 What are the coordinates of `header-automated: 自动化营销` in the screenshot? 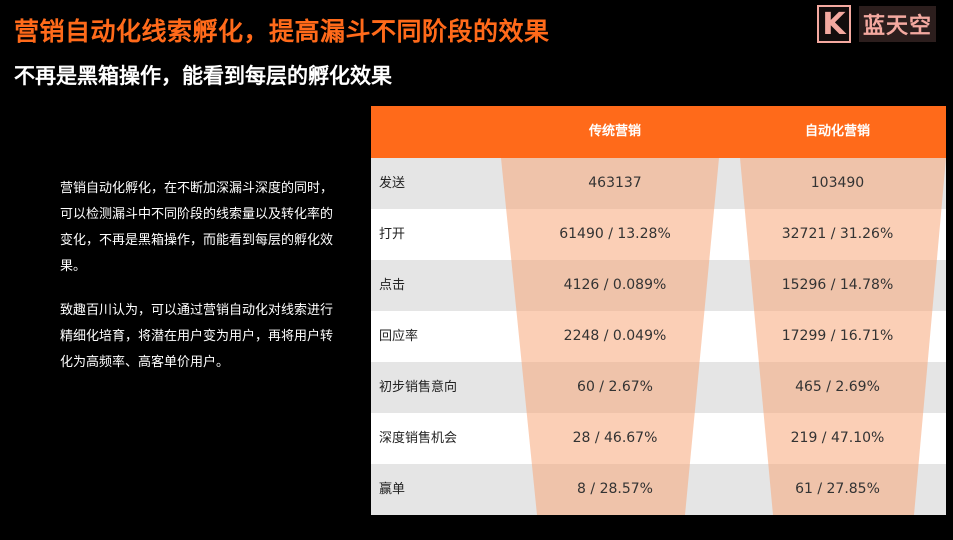 It's located at (837, 131).